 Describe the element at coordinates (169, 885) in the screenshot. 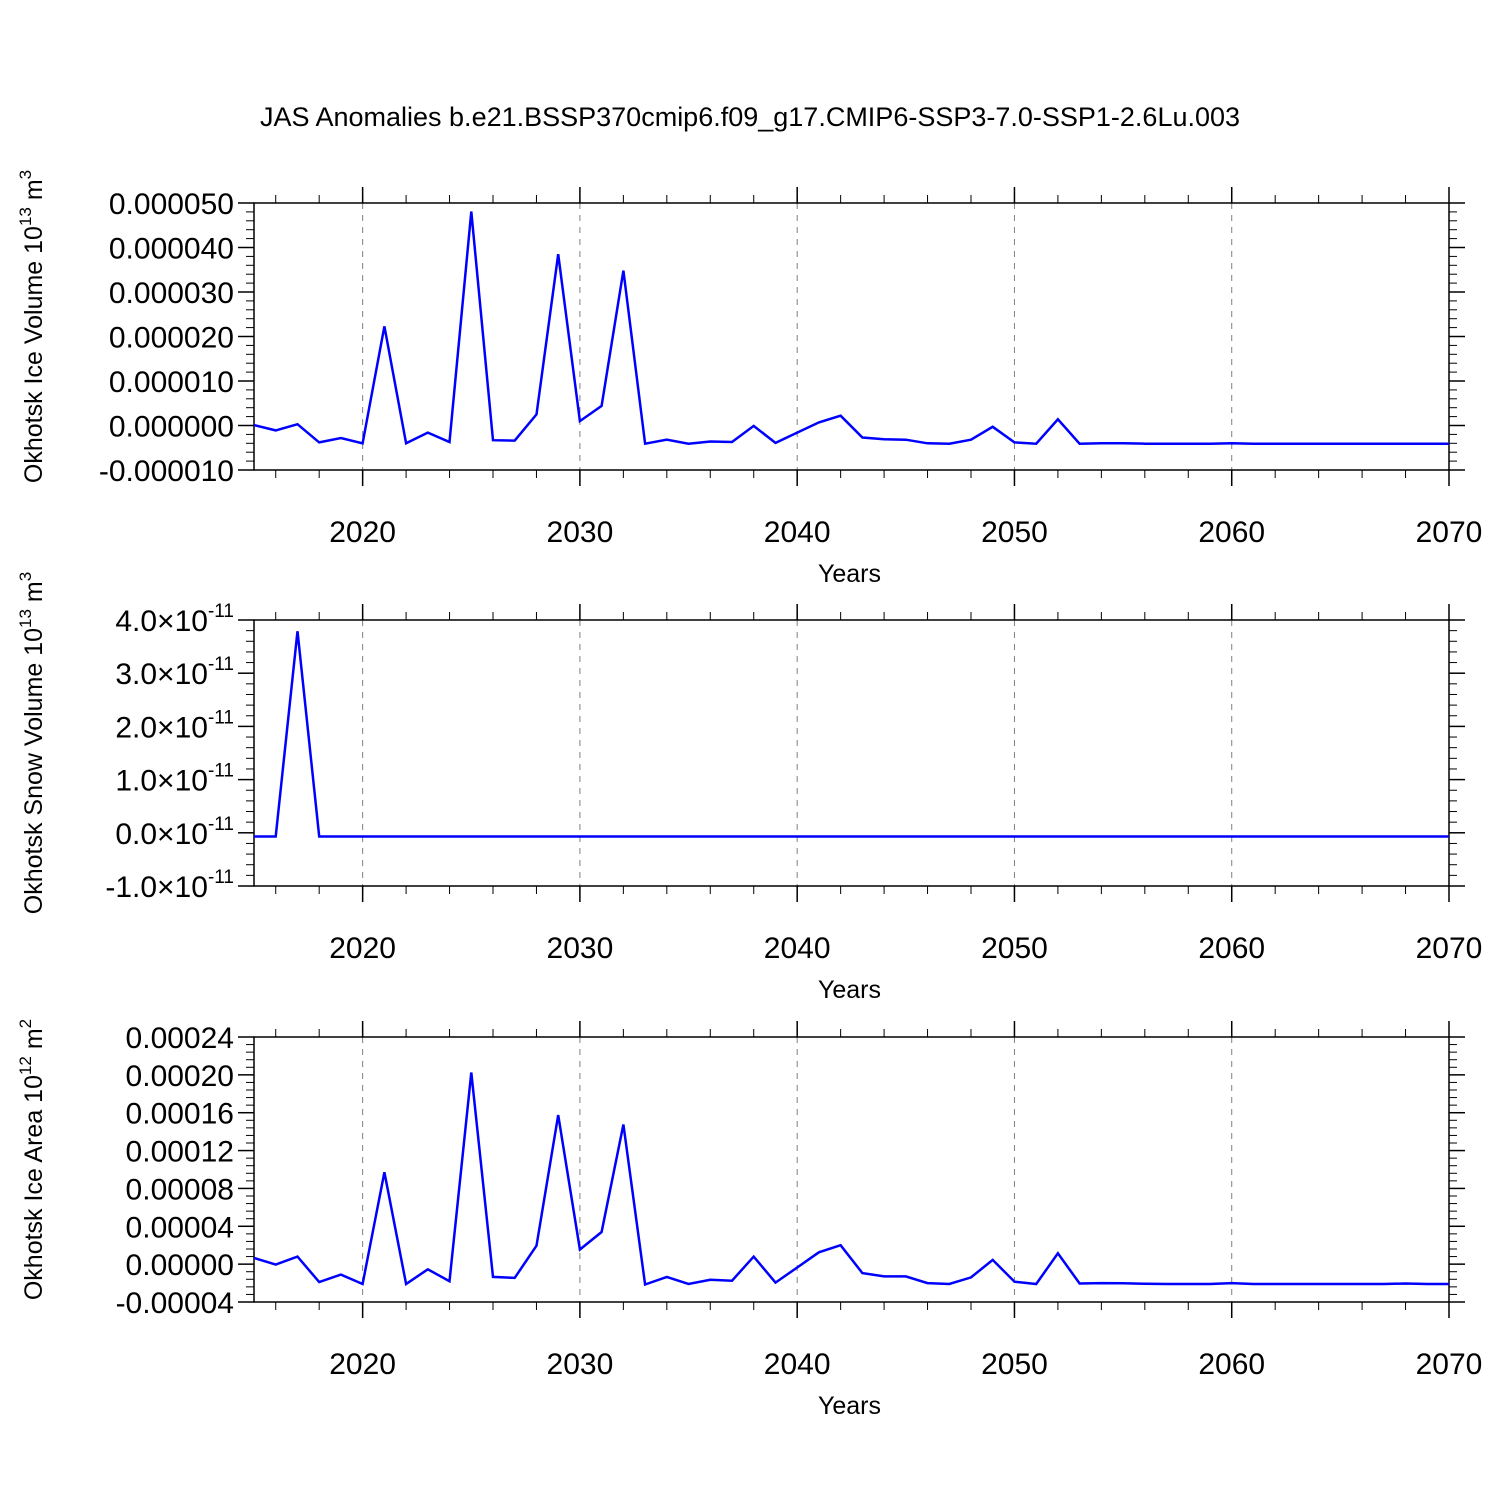

I see `y-tick-label: -1.0×10⁻¹¹` at that location.